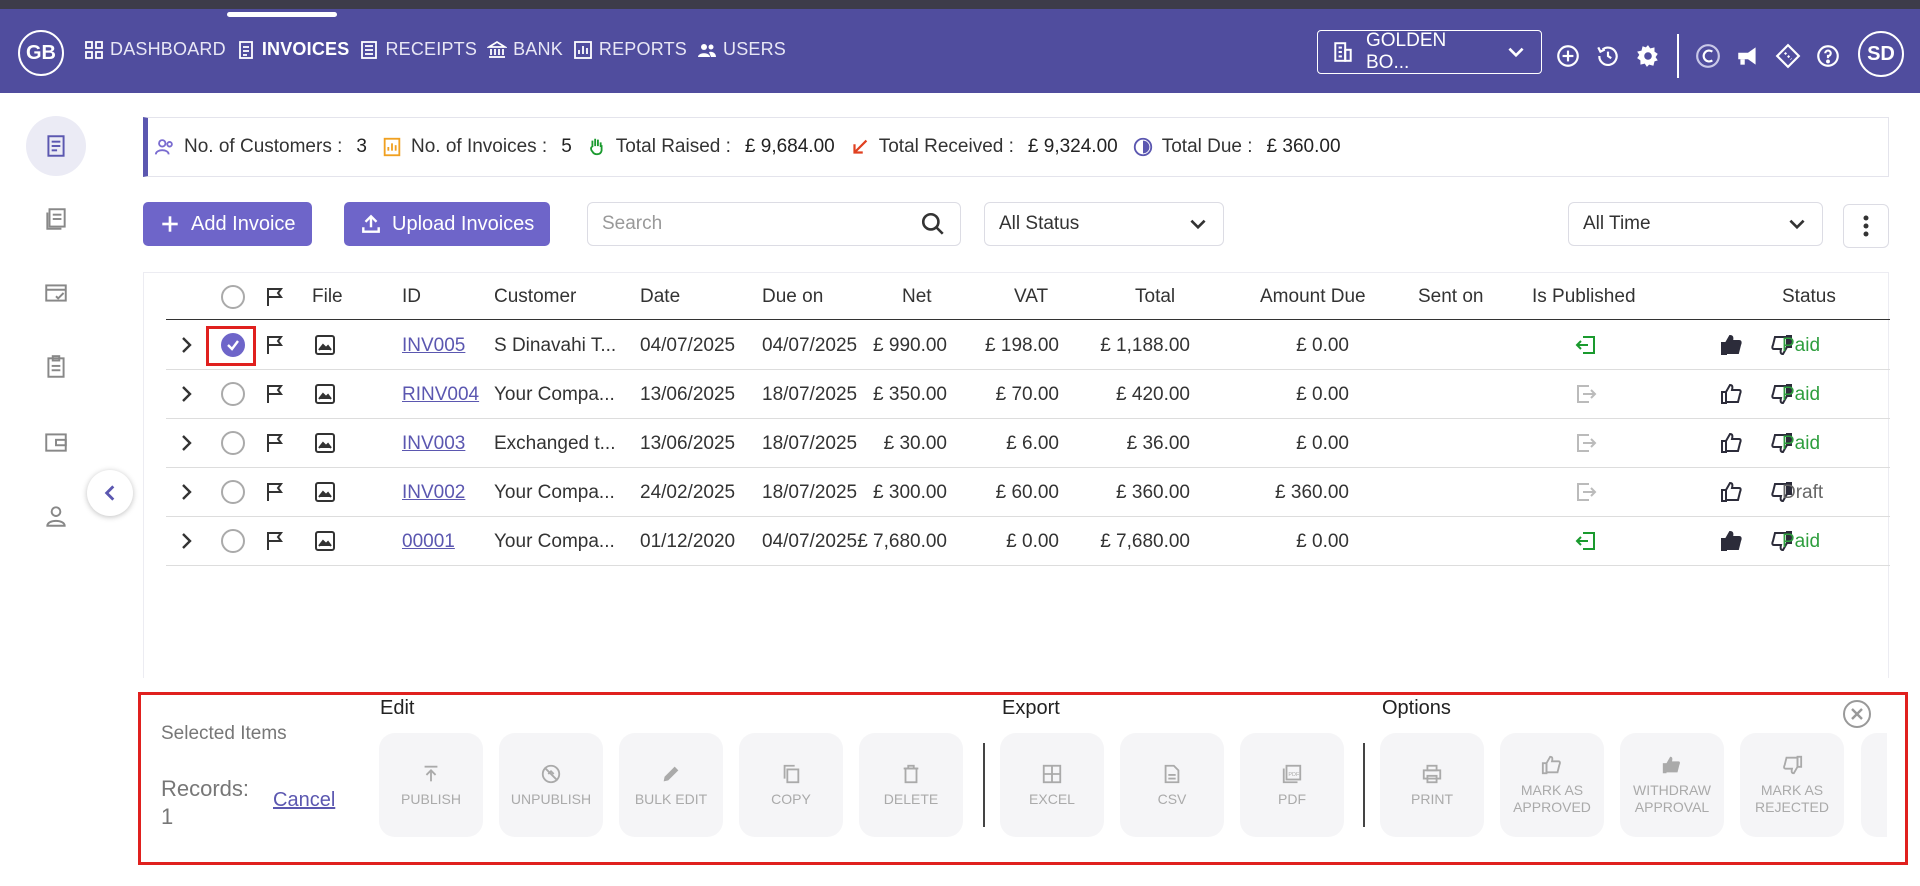 This screenshot has width=1920, height=886. Describe the element at coordinates (1748, 56) in the screenshot. I see `megaphone-icon` at that location.